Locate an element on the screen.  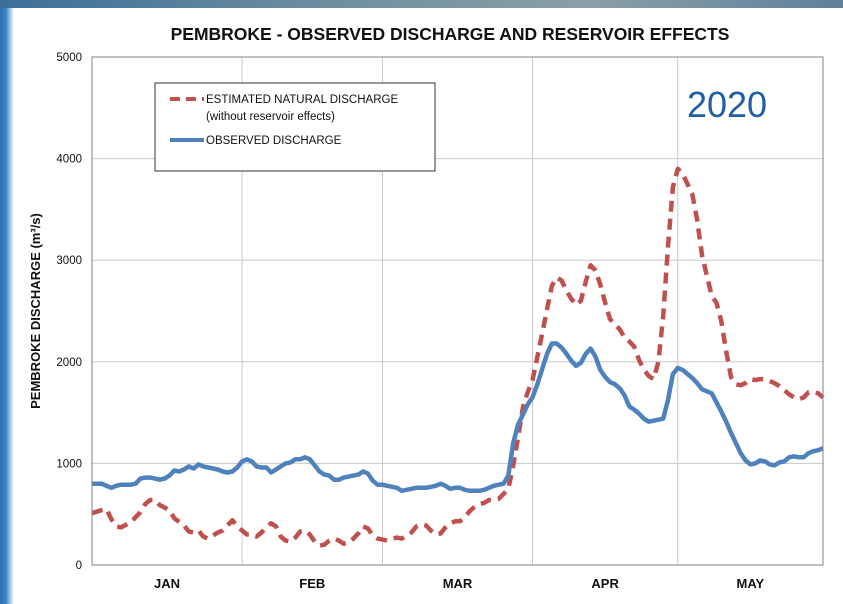
year-label: 2020 is located at coordinates (727, 104).